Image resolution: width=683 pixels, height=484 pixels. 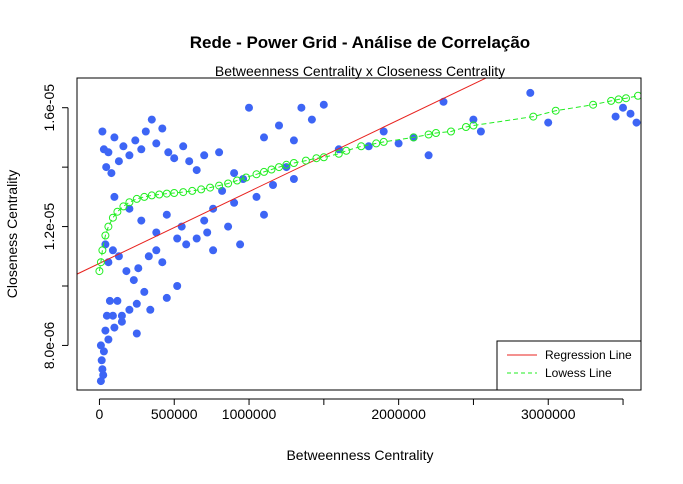 I want to click on y-tick-label: 1.2e-05, so click(x=49, y=227).